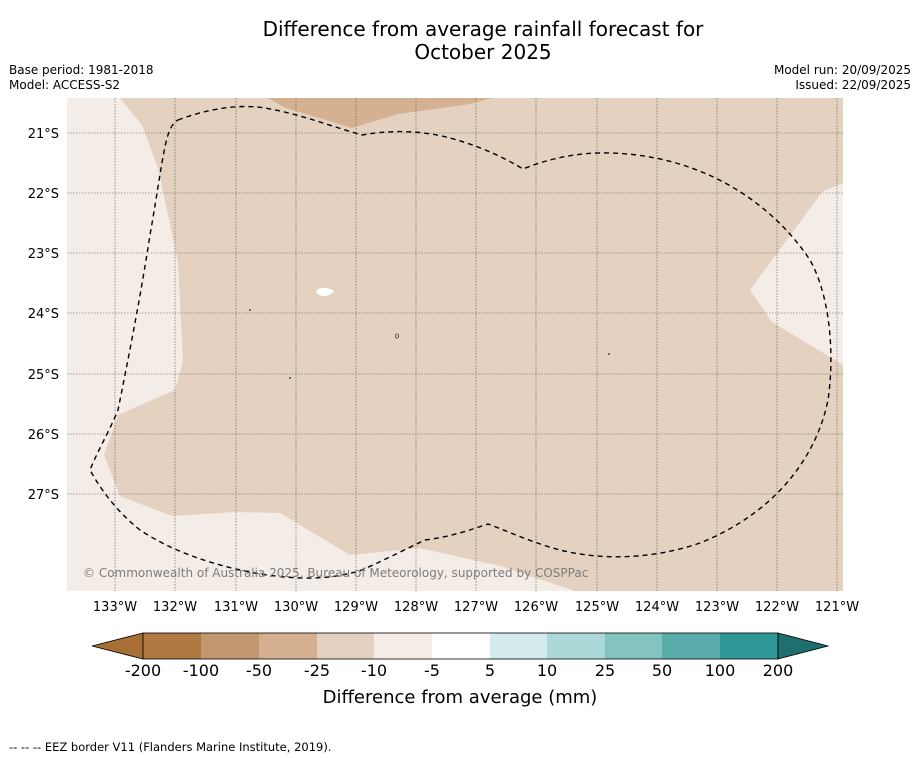  What do you see at coordinates (547, 670) in the screenshot?
I see `colorbar-tick-label: 10` at bounding box center [547, 670].